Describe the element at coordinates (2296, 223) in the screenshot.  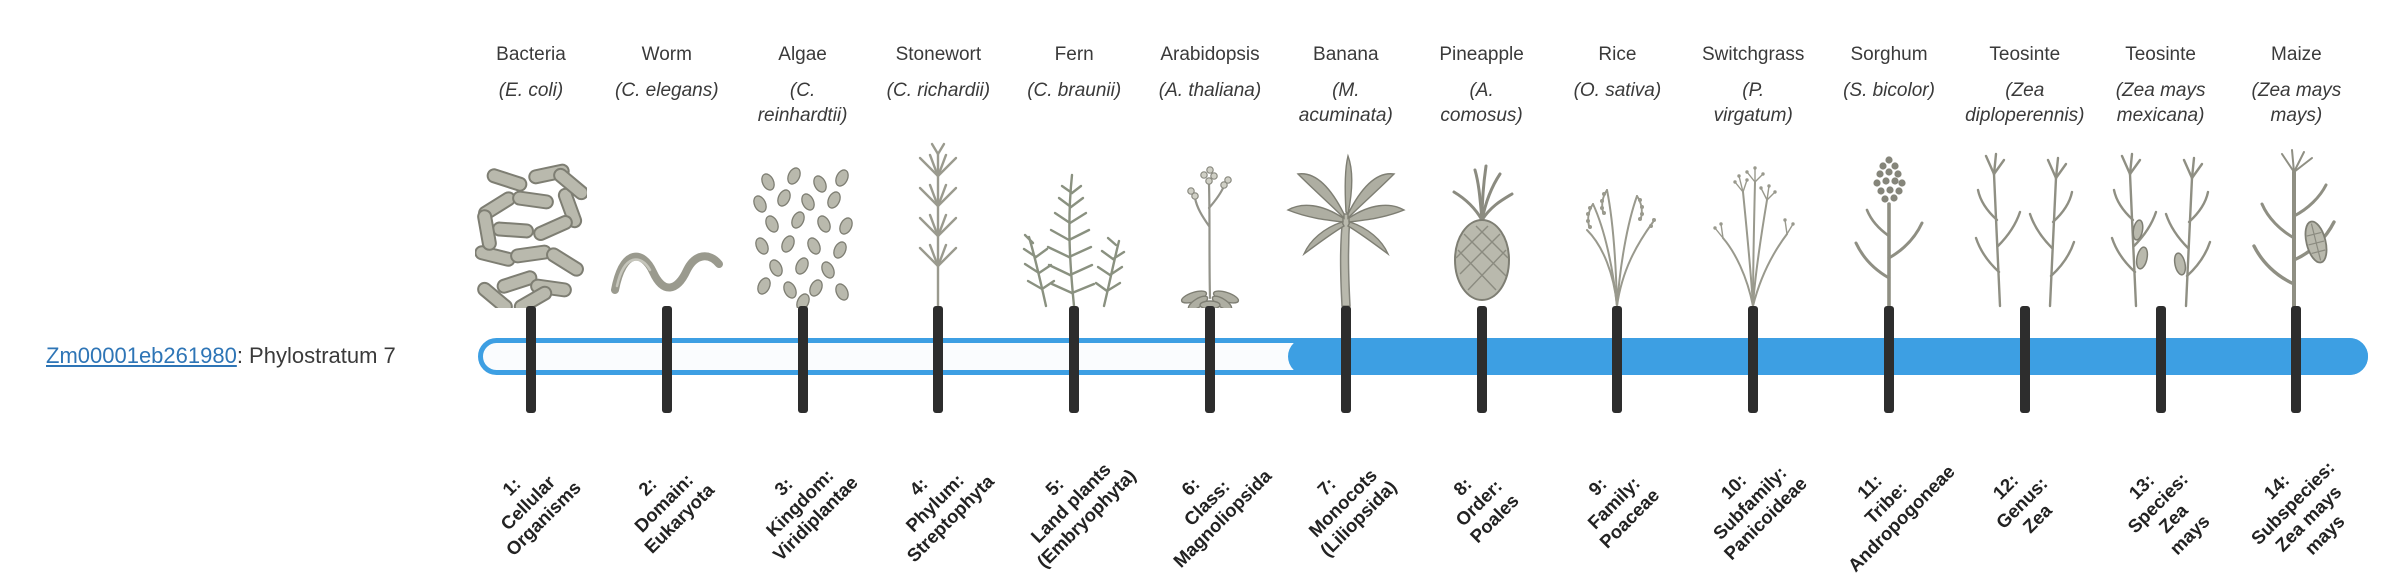
I see `maize-icon` at that location.